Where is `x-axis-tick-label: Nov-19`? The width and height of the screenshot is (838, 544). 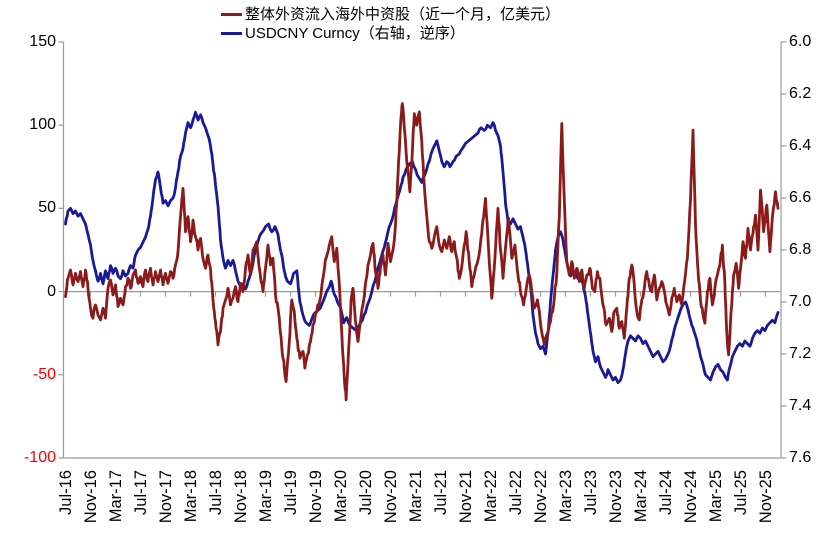
x-axis-tick-label: Nov-19 is located at coordinates (316, 496).